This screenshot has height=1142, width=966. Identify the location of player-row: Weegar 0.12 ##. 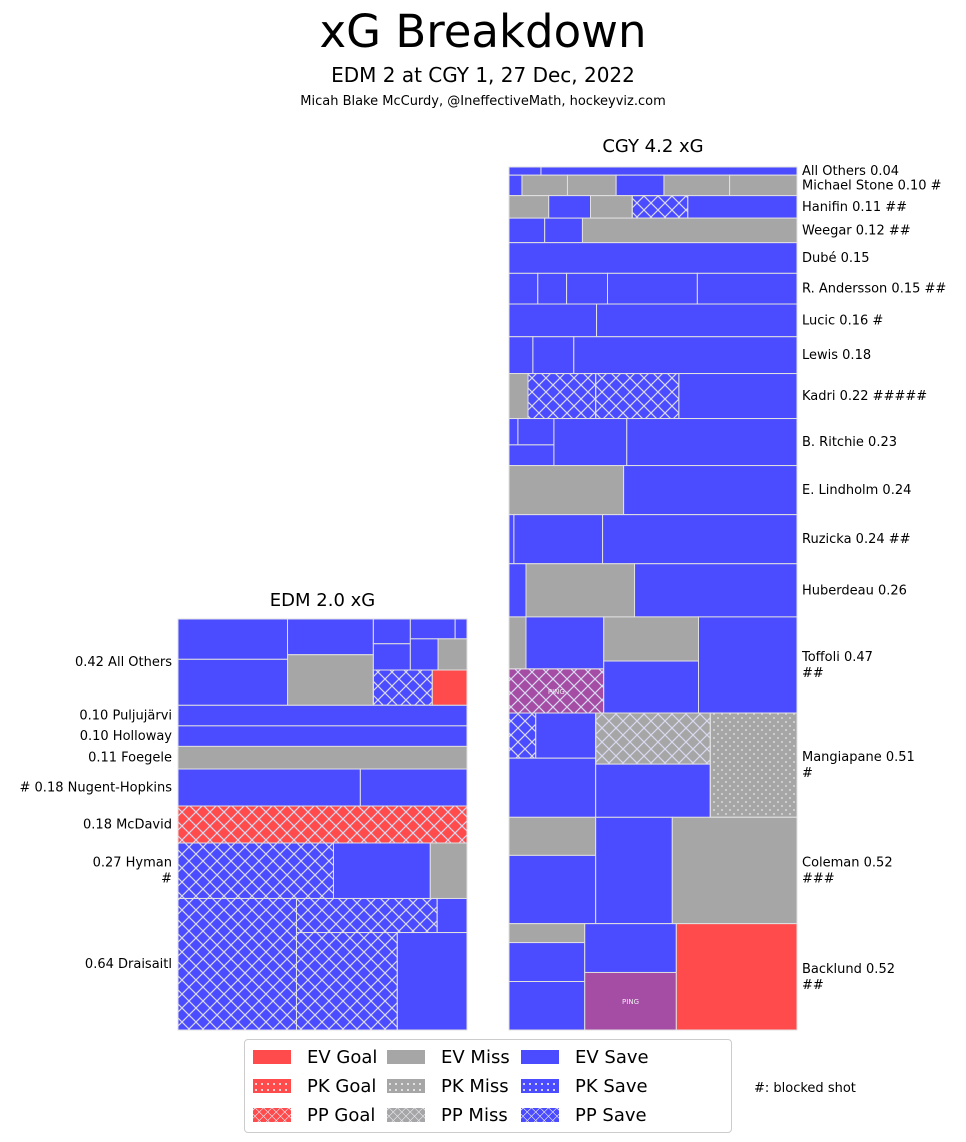
(709, 230).